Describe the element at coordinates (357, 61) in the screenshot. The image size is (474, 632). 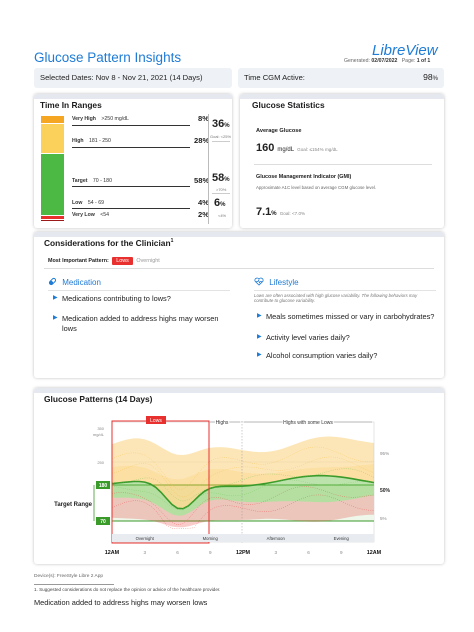
I see `generated-label: Generated:` at that location.